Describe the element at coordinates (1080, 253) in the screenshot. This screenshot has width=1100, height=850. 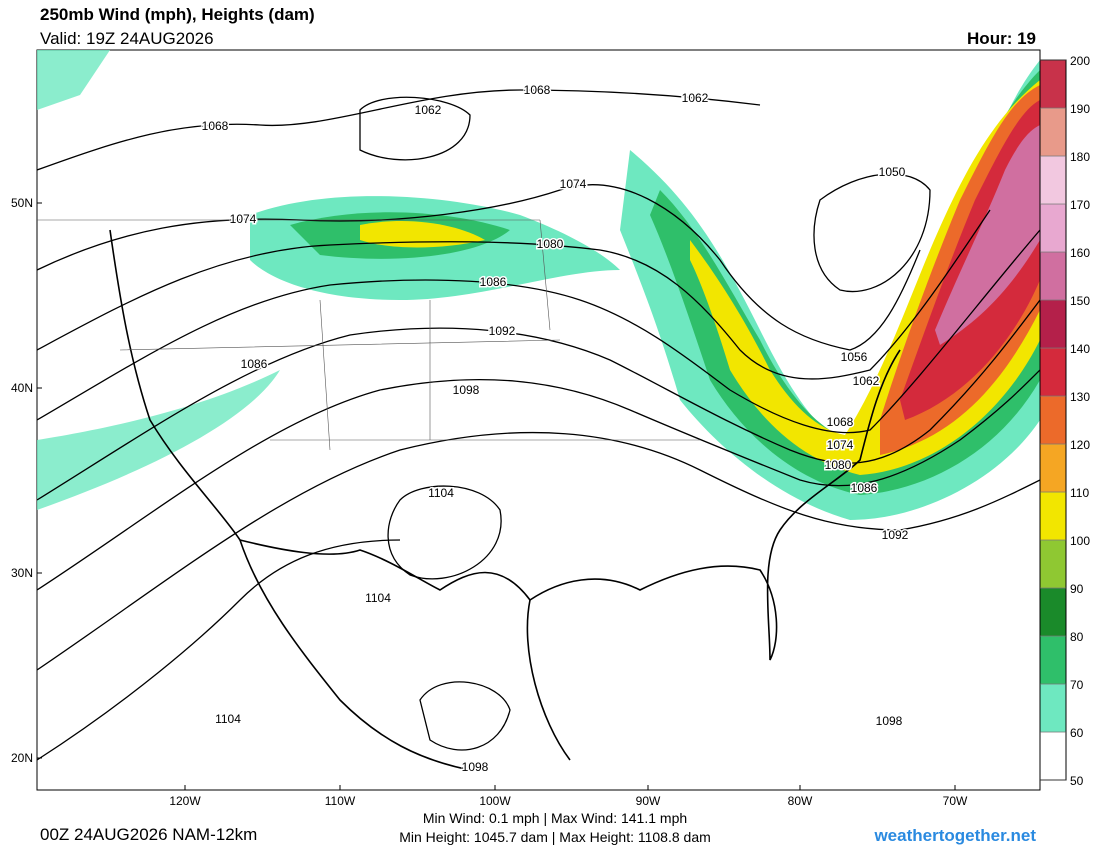
I see `colorbar-label: 160` at that location.